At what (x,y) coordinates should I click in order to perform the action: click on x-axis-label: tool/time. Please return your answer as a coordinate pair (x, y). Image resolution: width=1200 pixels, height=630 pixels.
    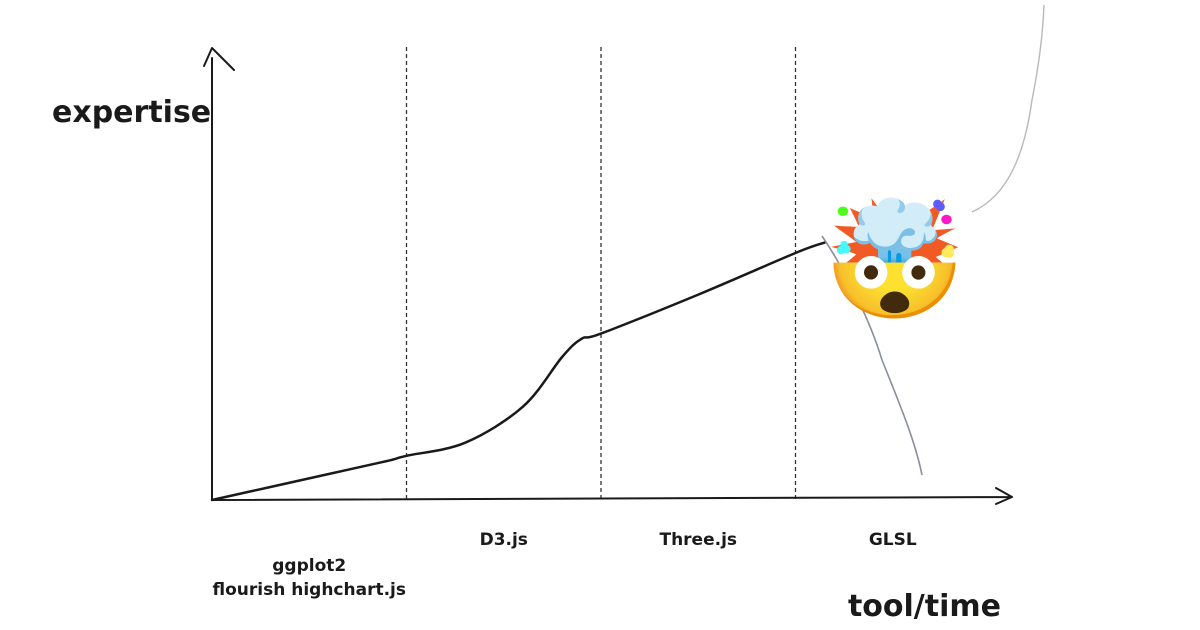
    Looking at the image, I should click on (924, 606).